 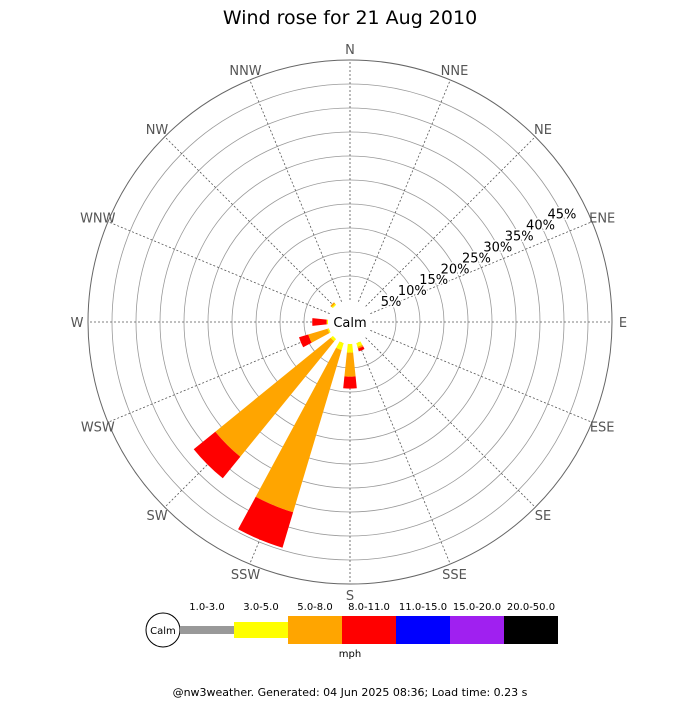 I want to click on petal-sse-5.0-8.0, so click(x=360, y=346).